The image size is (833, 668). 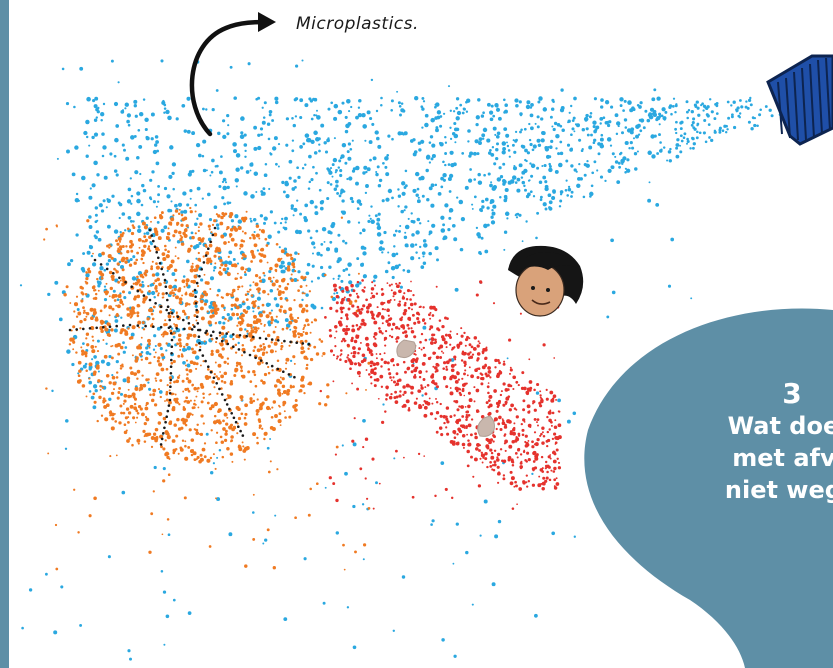 I want to click on speech-bubble-text: 3 Wat doen met afva niet wegg, so click(x=712, y=442).